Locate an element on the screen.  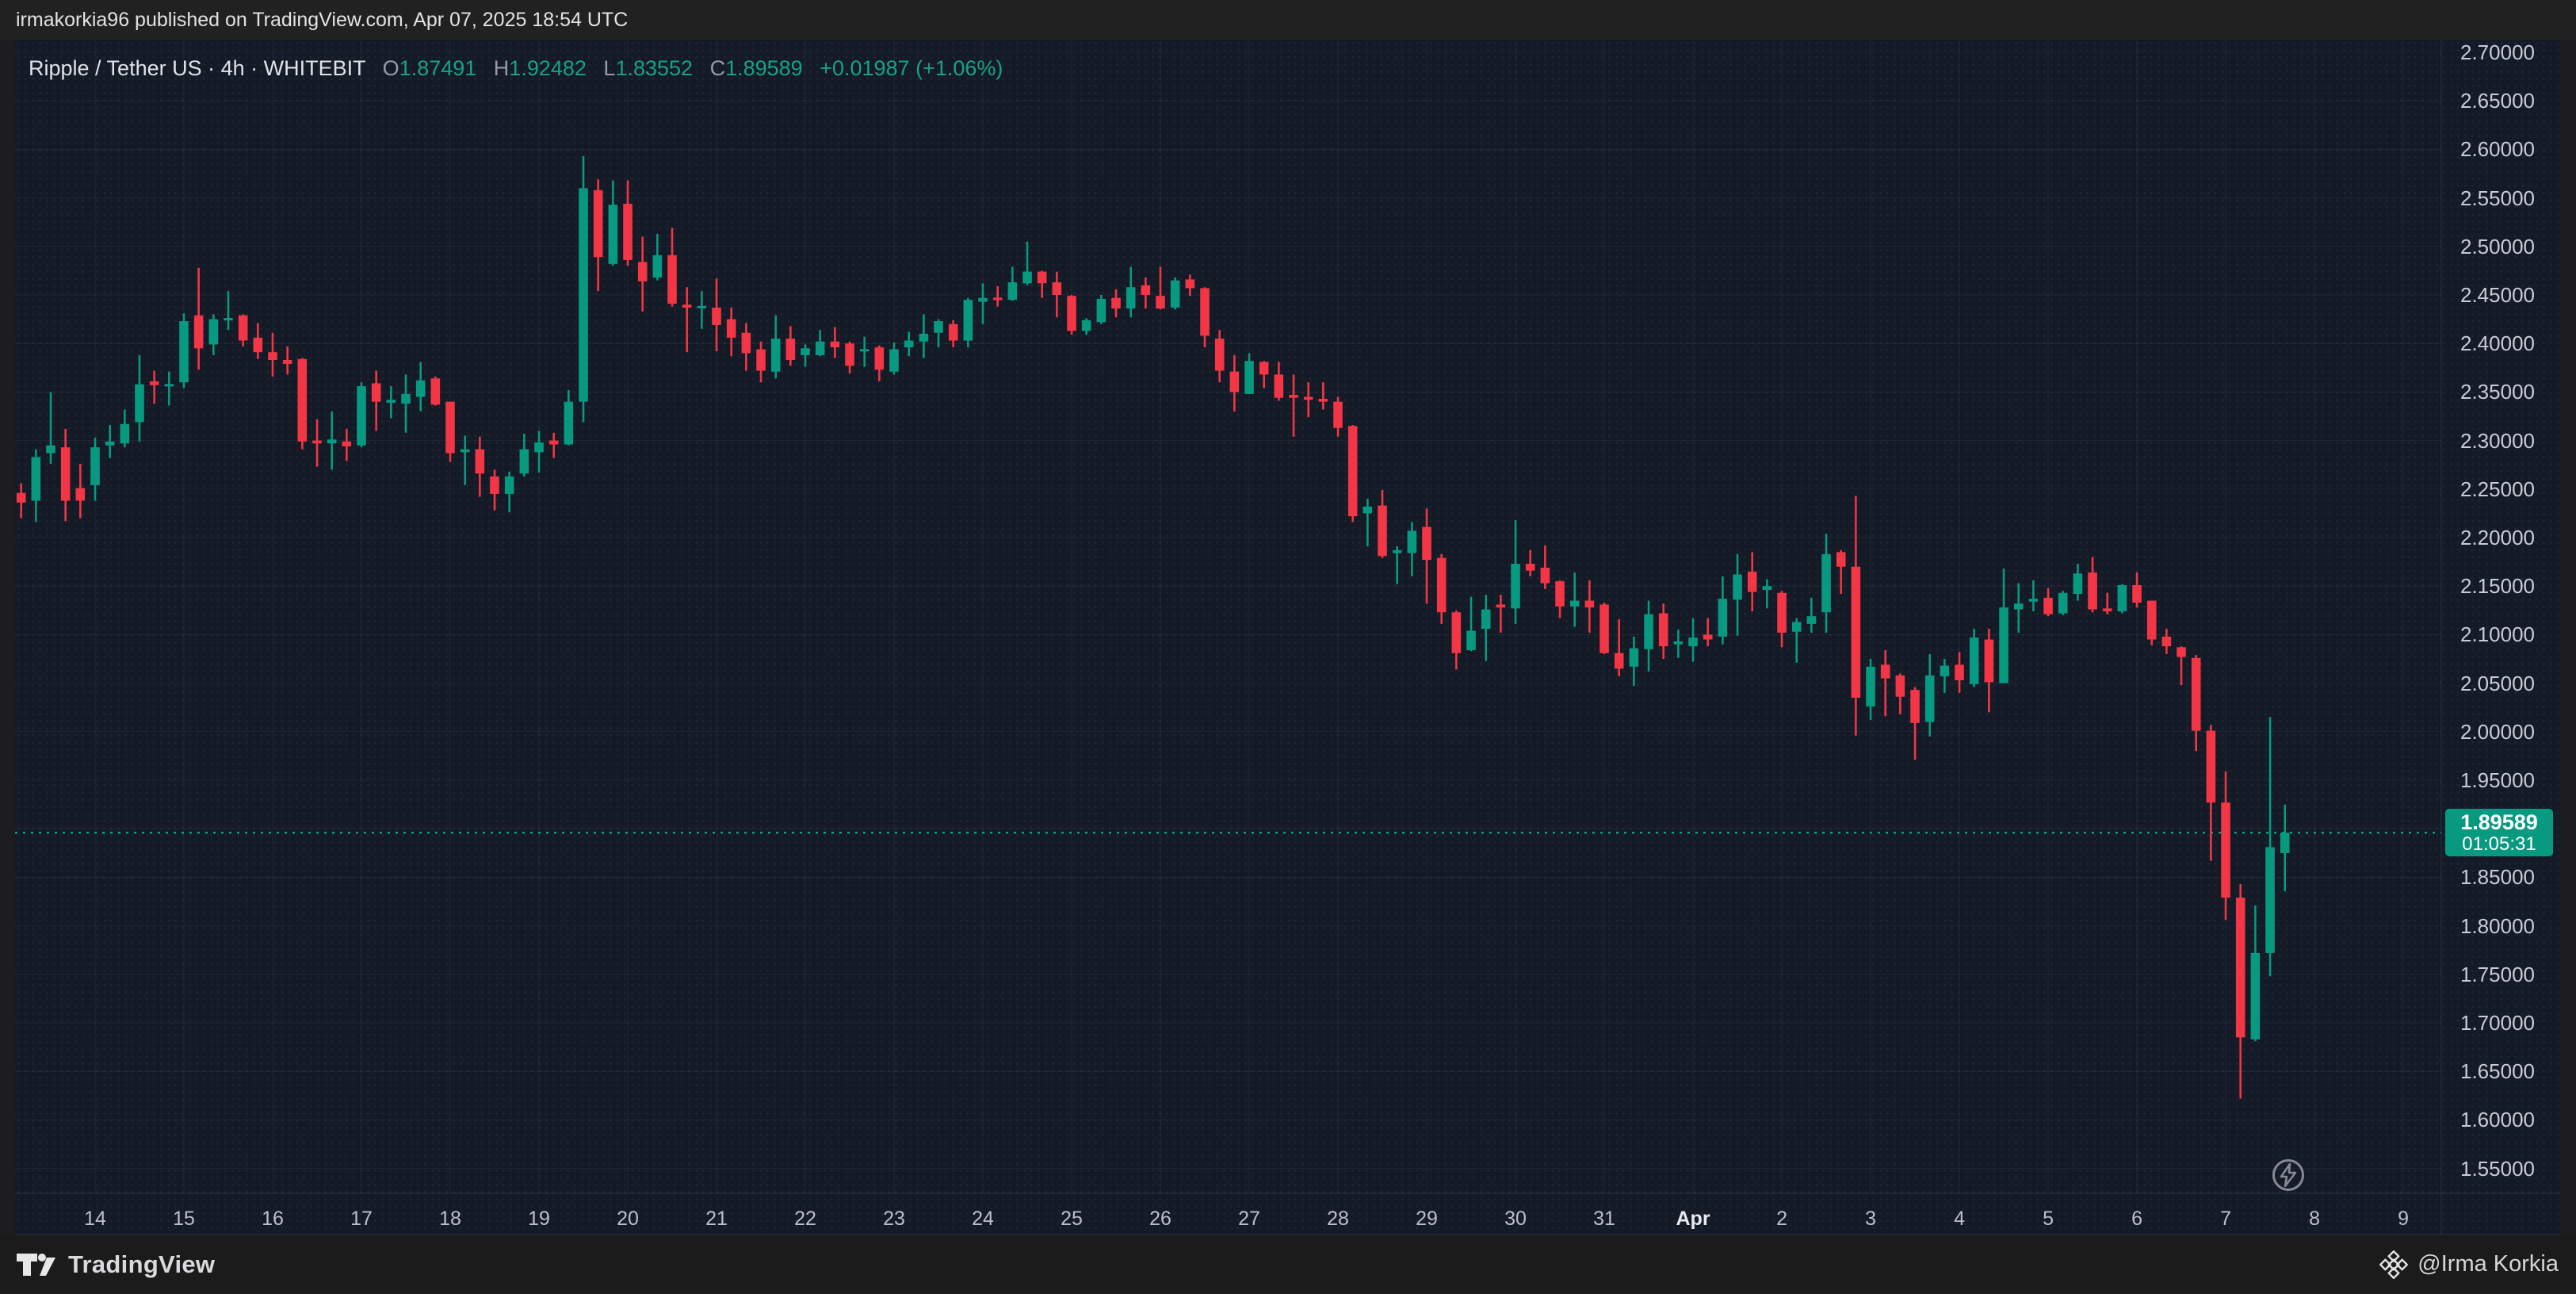
time-axis-label: 7 is located at coordinates (2225, 1219).